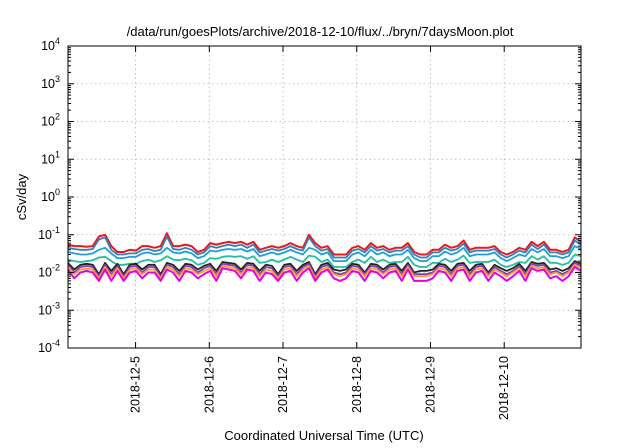  Describe the element at coordinates (49, 271) in the screenshot. I see `y-tick-label: 10⁻²` at that location.